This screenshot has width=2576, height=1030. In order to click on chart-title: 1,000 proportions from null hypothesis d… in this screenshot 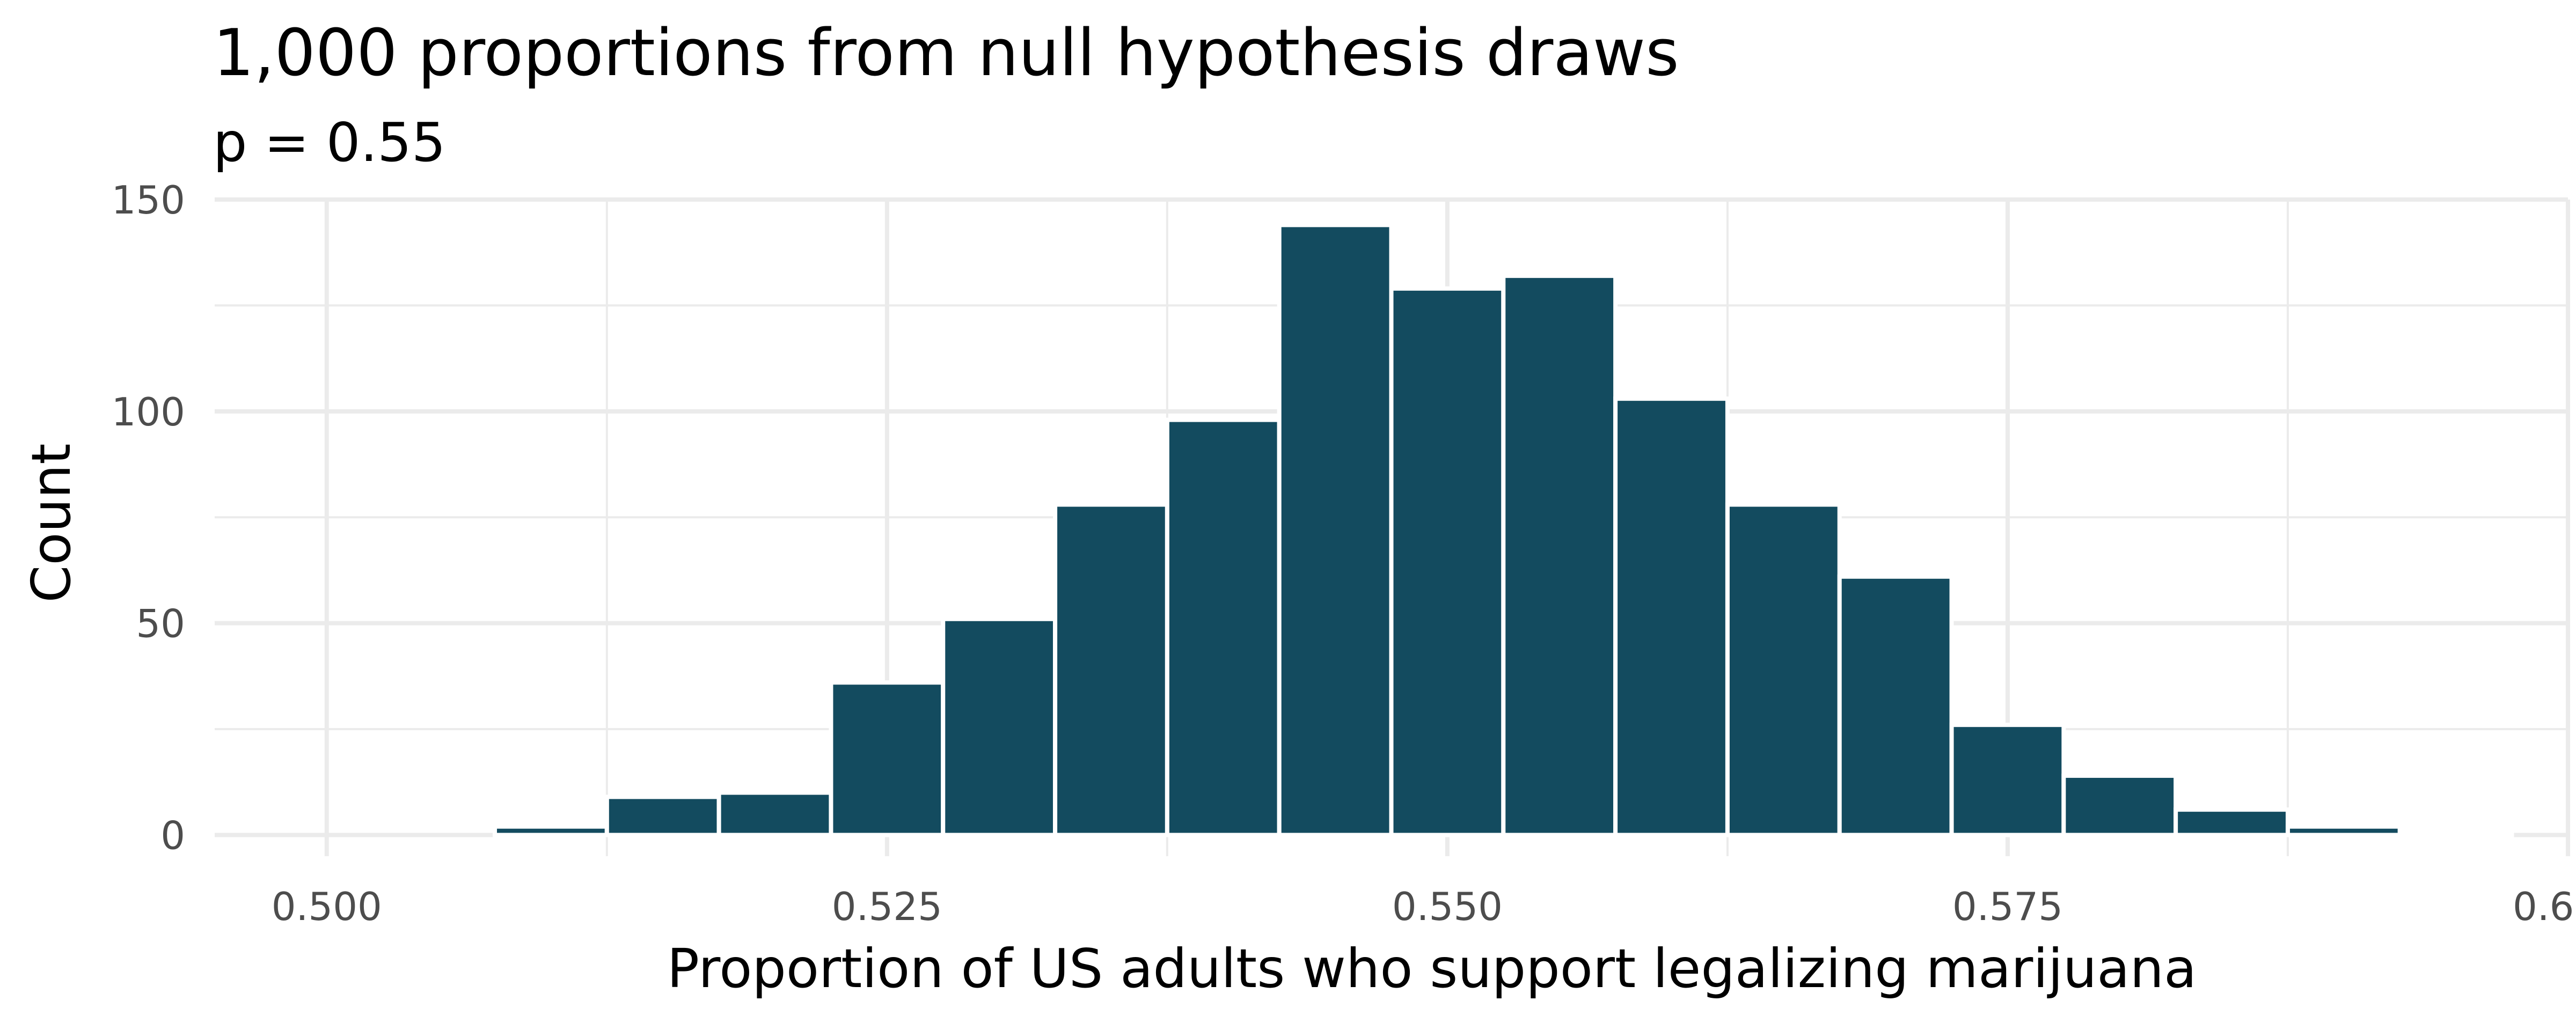, I will do `click(946, 53)`.